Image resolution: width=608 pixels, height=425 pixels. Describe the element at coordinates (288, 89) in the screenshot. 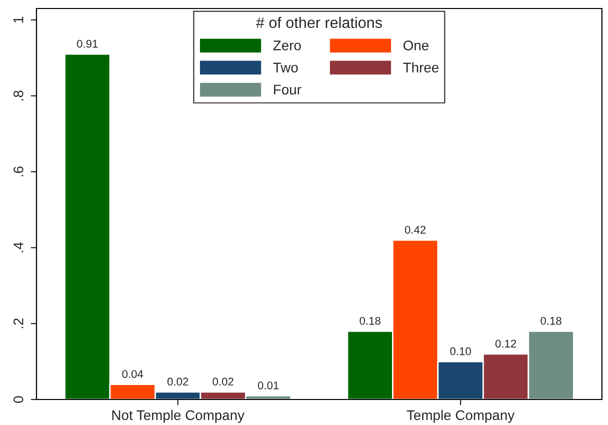

I see `legend-label: Four` at that location.